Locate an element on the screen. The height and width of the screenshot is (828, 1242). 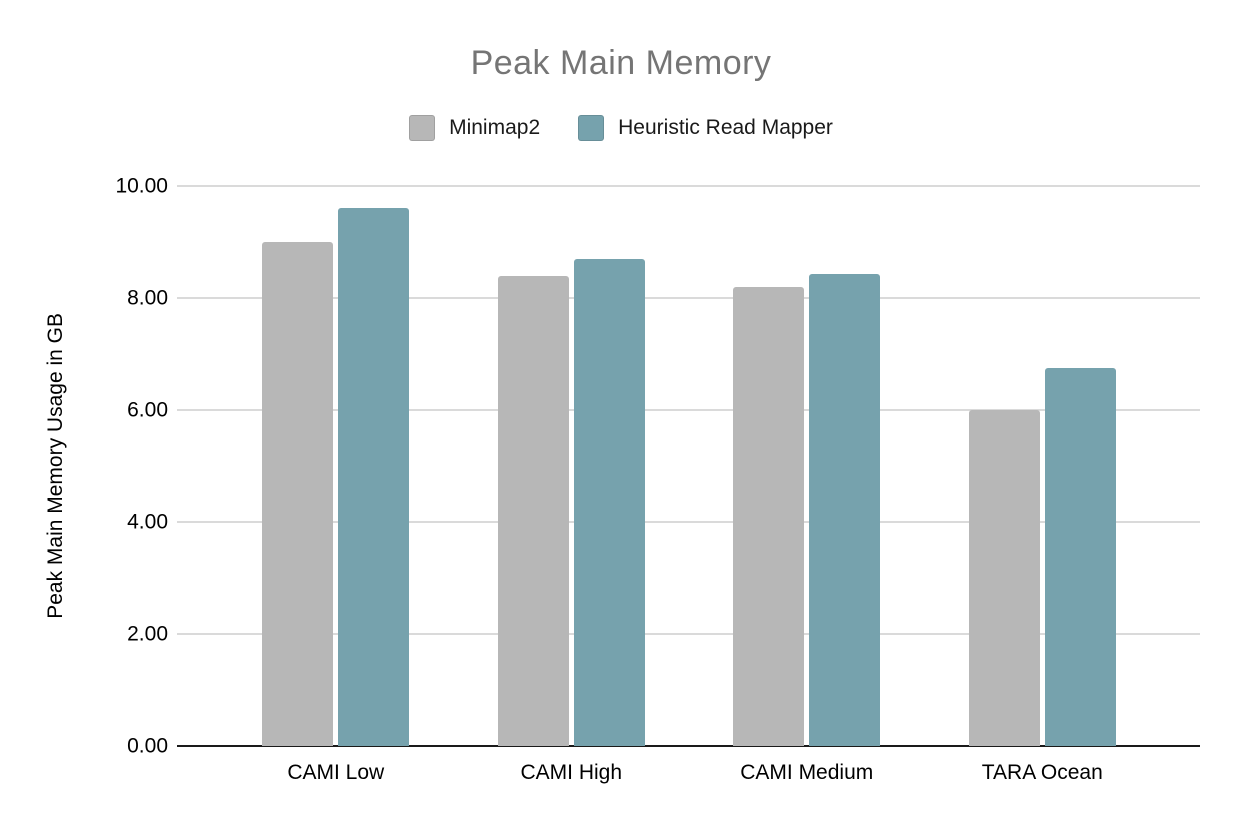
legend-item: Minimap2 is located at coordinates (474, 128).